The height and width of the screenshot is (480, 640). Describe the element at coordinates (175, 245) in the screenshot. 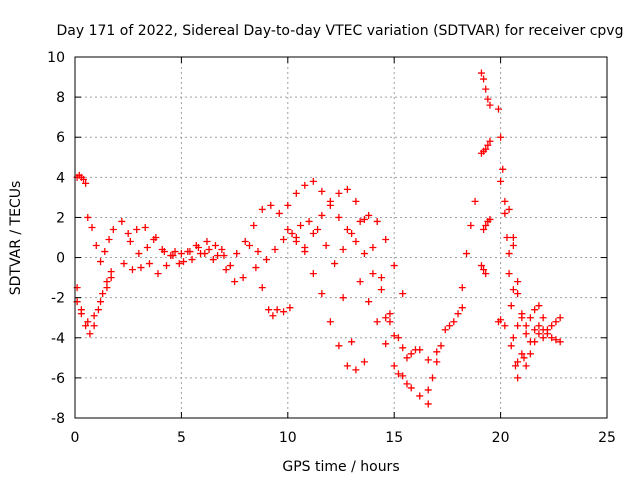

I see `series-sat-g` at that location.